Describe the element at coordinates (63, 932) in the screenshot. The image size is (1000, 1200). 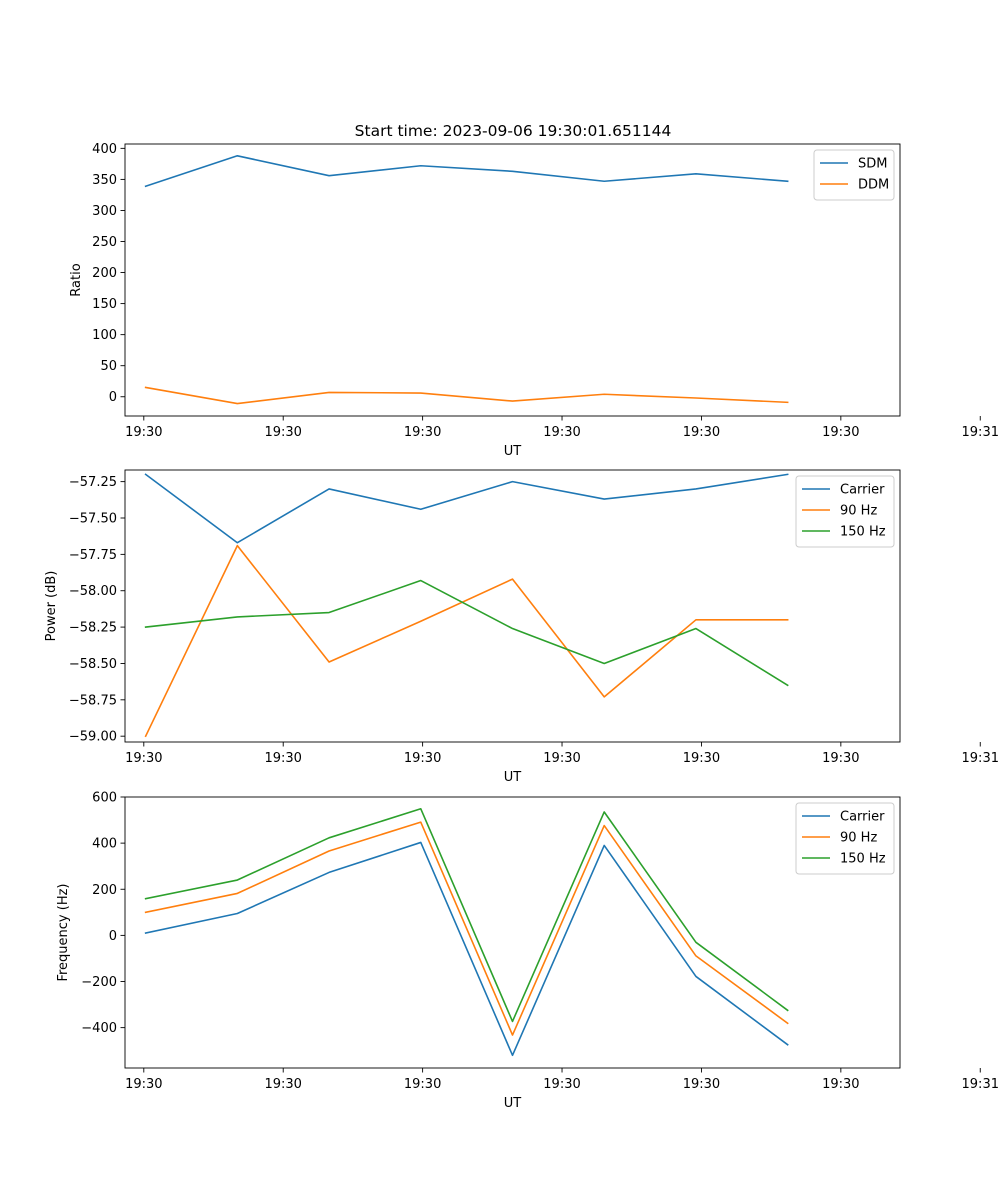
I see `y-axis-label: Frequency (Hz)` at that location.